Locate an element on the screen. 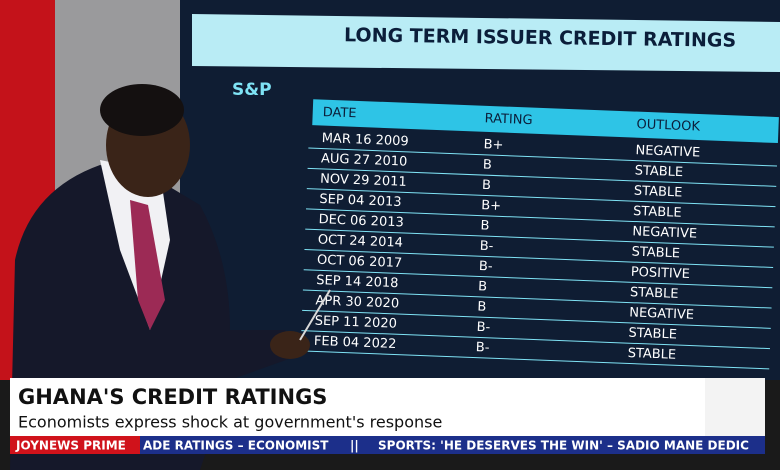 The image size is (780, 470). ticker-bar is located at coordinates (387, 445).